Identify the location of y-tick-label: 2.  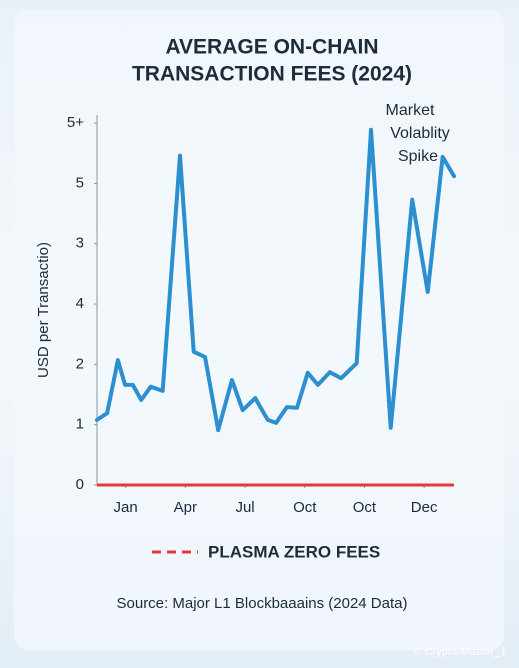
(80, 363).